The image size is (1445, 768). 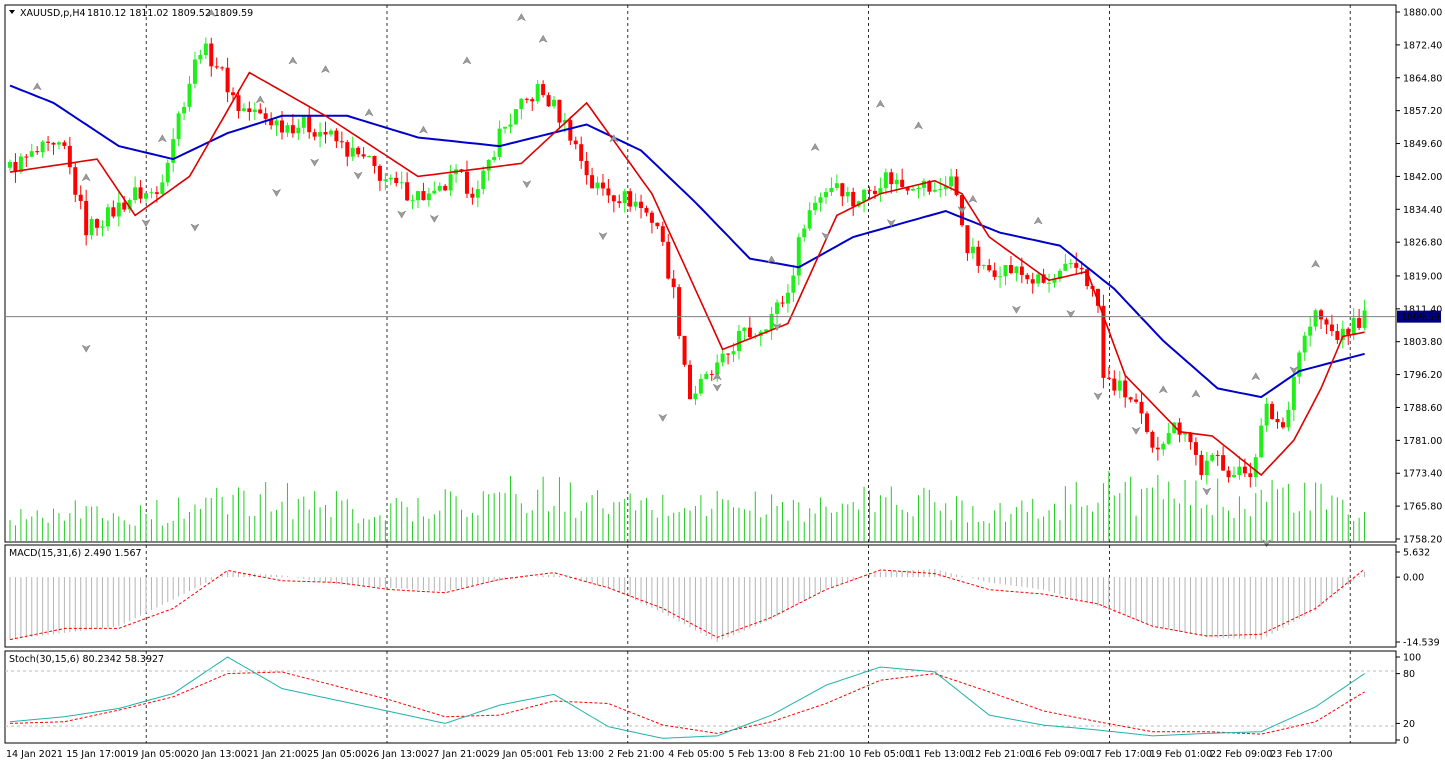 What do you see at coordinates (1420, 317) in the screenshot?
I see `current-price-label: 1809.59` at bounding box center [1420, 317].